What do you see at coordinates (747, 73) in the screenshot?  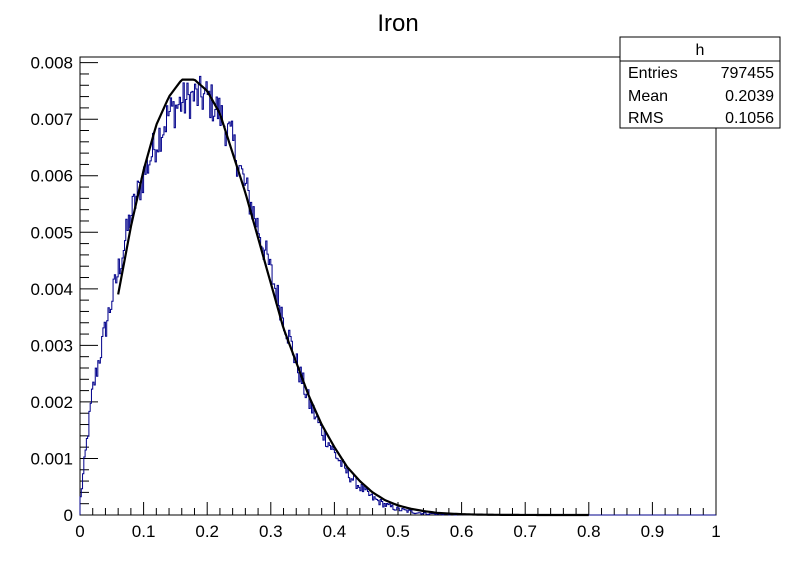 I see `stats-value-entries: 797455` at bounding box center [747, 73].